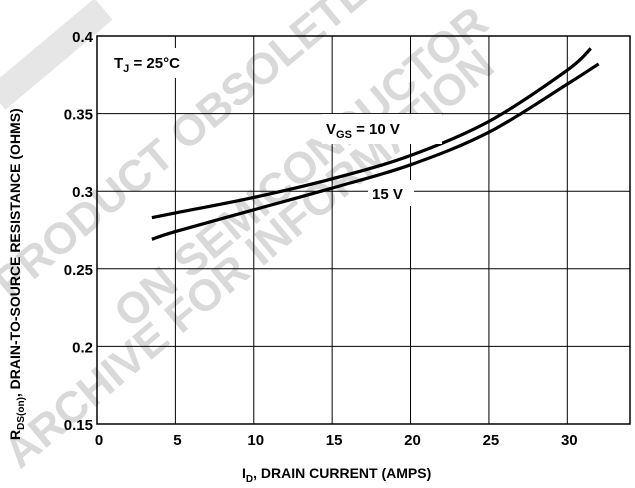 Image resolution: width=635 pixels, height=488 pixels. I want to click on x-tick-label: 30, so click(569, 440).